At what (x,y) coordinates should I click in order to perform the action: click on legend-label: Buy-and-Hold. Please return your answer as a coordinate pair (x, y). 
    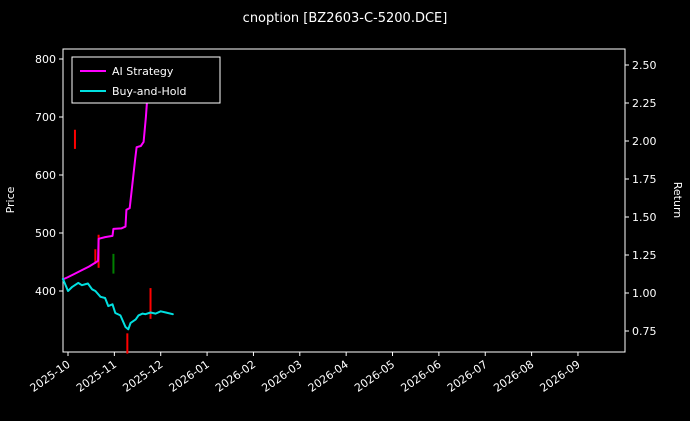
    Looking at the image, I should click on (149, 91).